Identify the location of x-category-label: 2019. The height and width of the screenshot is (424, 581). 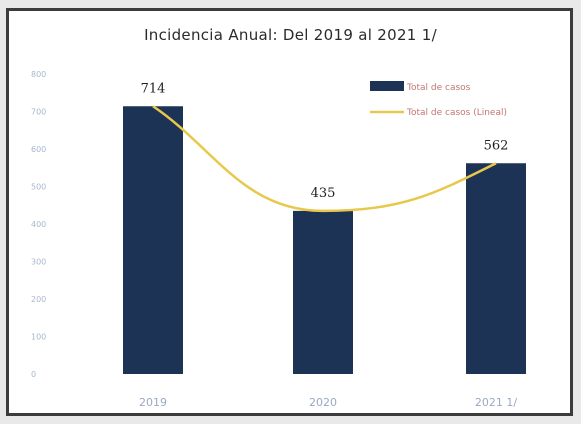
(153, 402).